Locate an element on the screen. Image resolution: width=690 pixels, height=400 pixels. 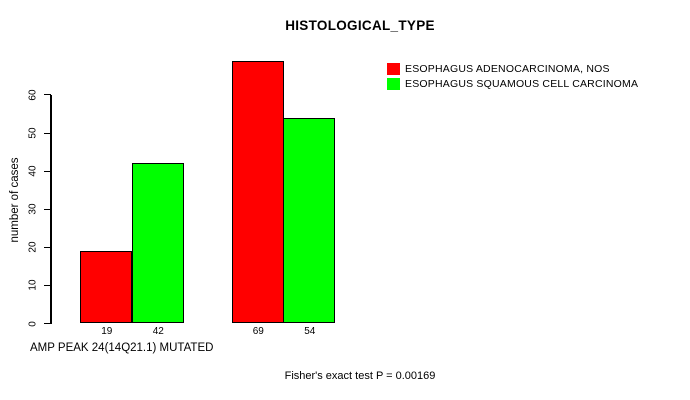
y-tick-label: 0 is located at coordinates (33, 323).